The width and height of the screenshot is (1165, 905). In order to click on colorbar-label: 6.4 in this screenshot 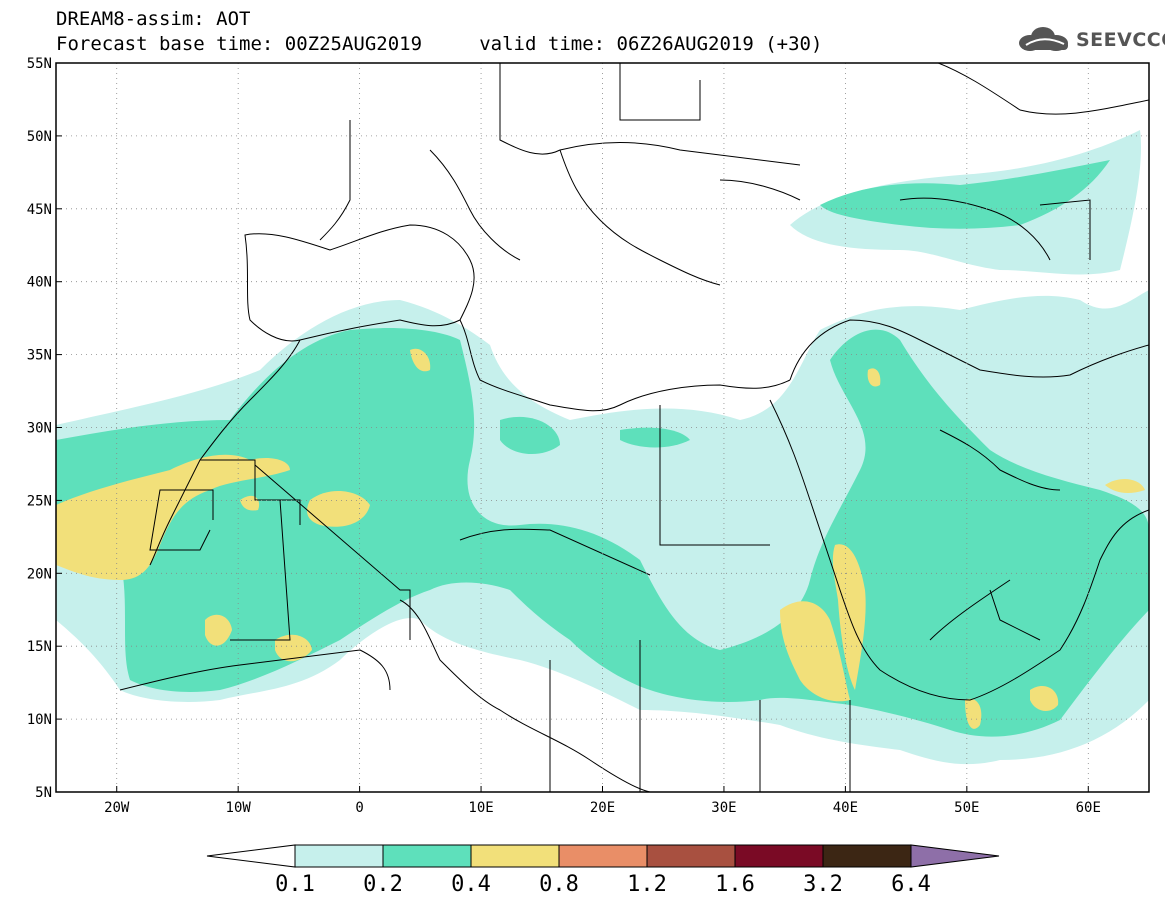, I will do `click(911, 884)`.